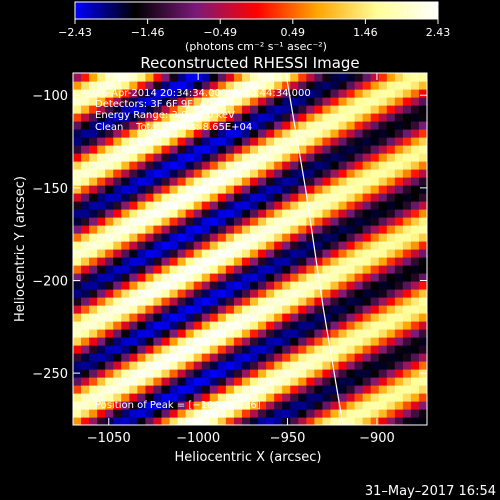 The width and height of the screenshot is (500, 500). Describe the element at coordinates (50, 189) in the screenshot. I see `y-axis-tick-label: −150` at that location.